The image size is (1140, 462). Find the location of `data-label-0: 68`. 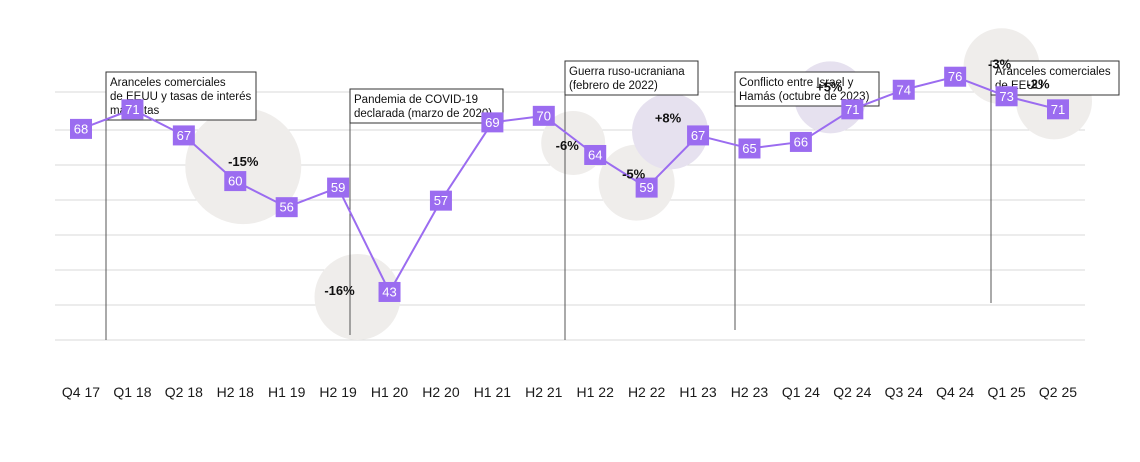

data-label-0: 68 is located at coordinates (81, 128).